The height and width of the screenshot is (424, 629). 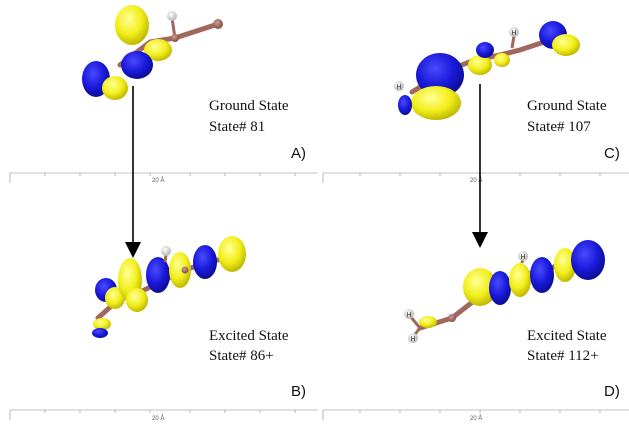 I want to click on state-title-a: Ground State, so click(x=249, y=106).